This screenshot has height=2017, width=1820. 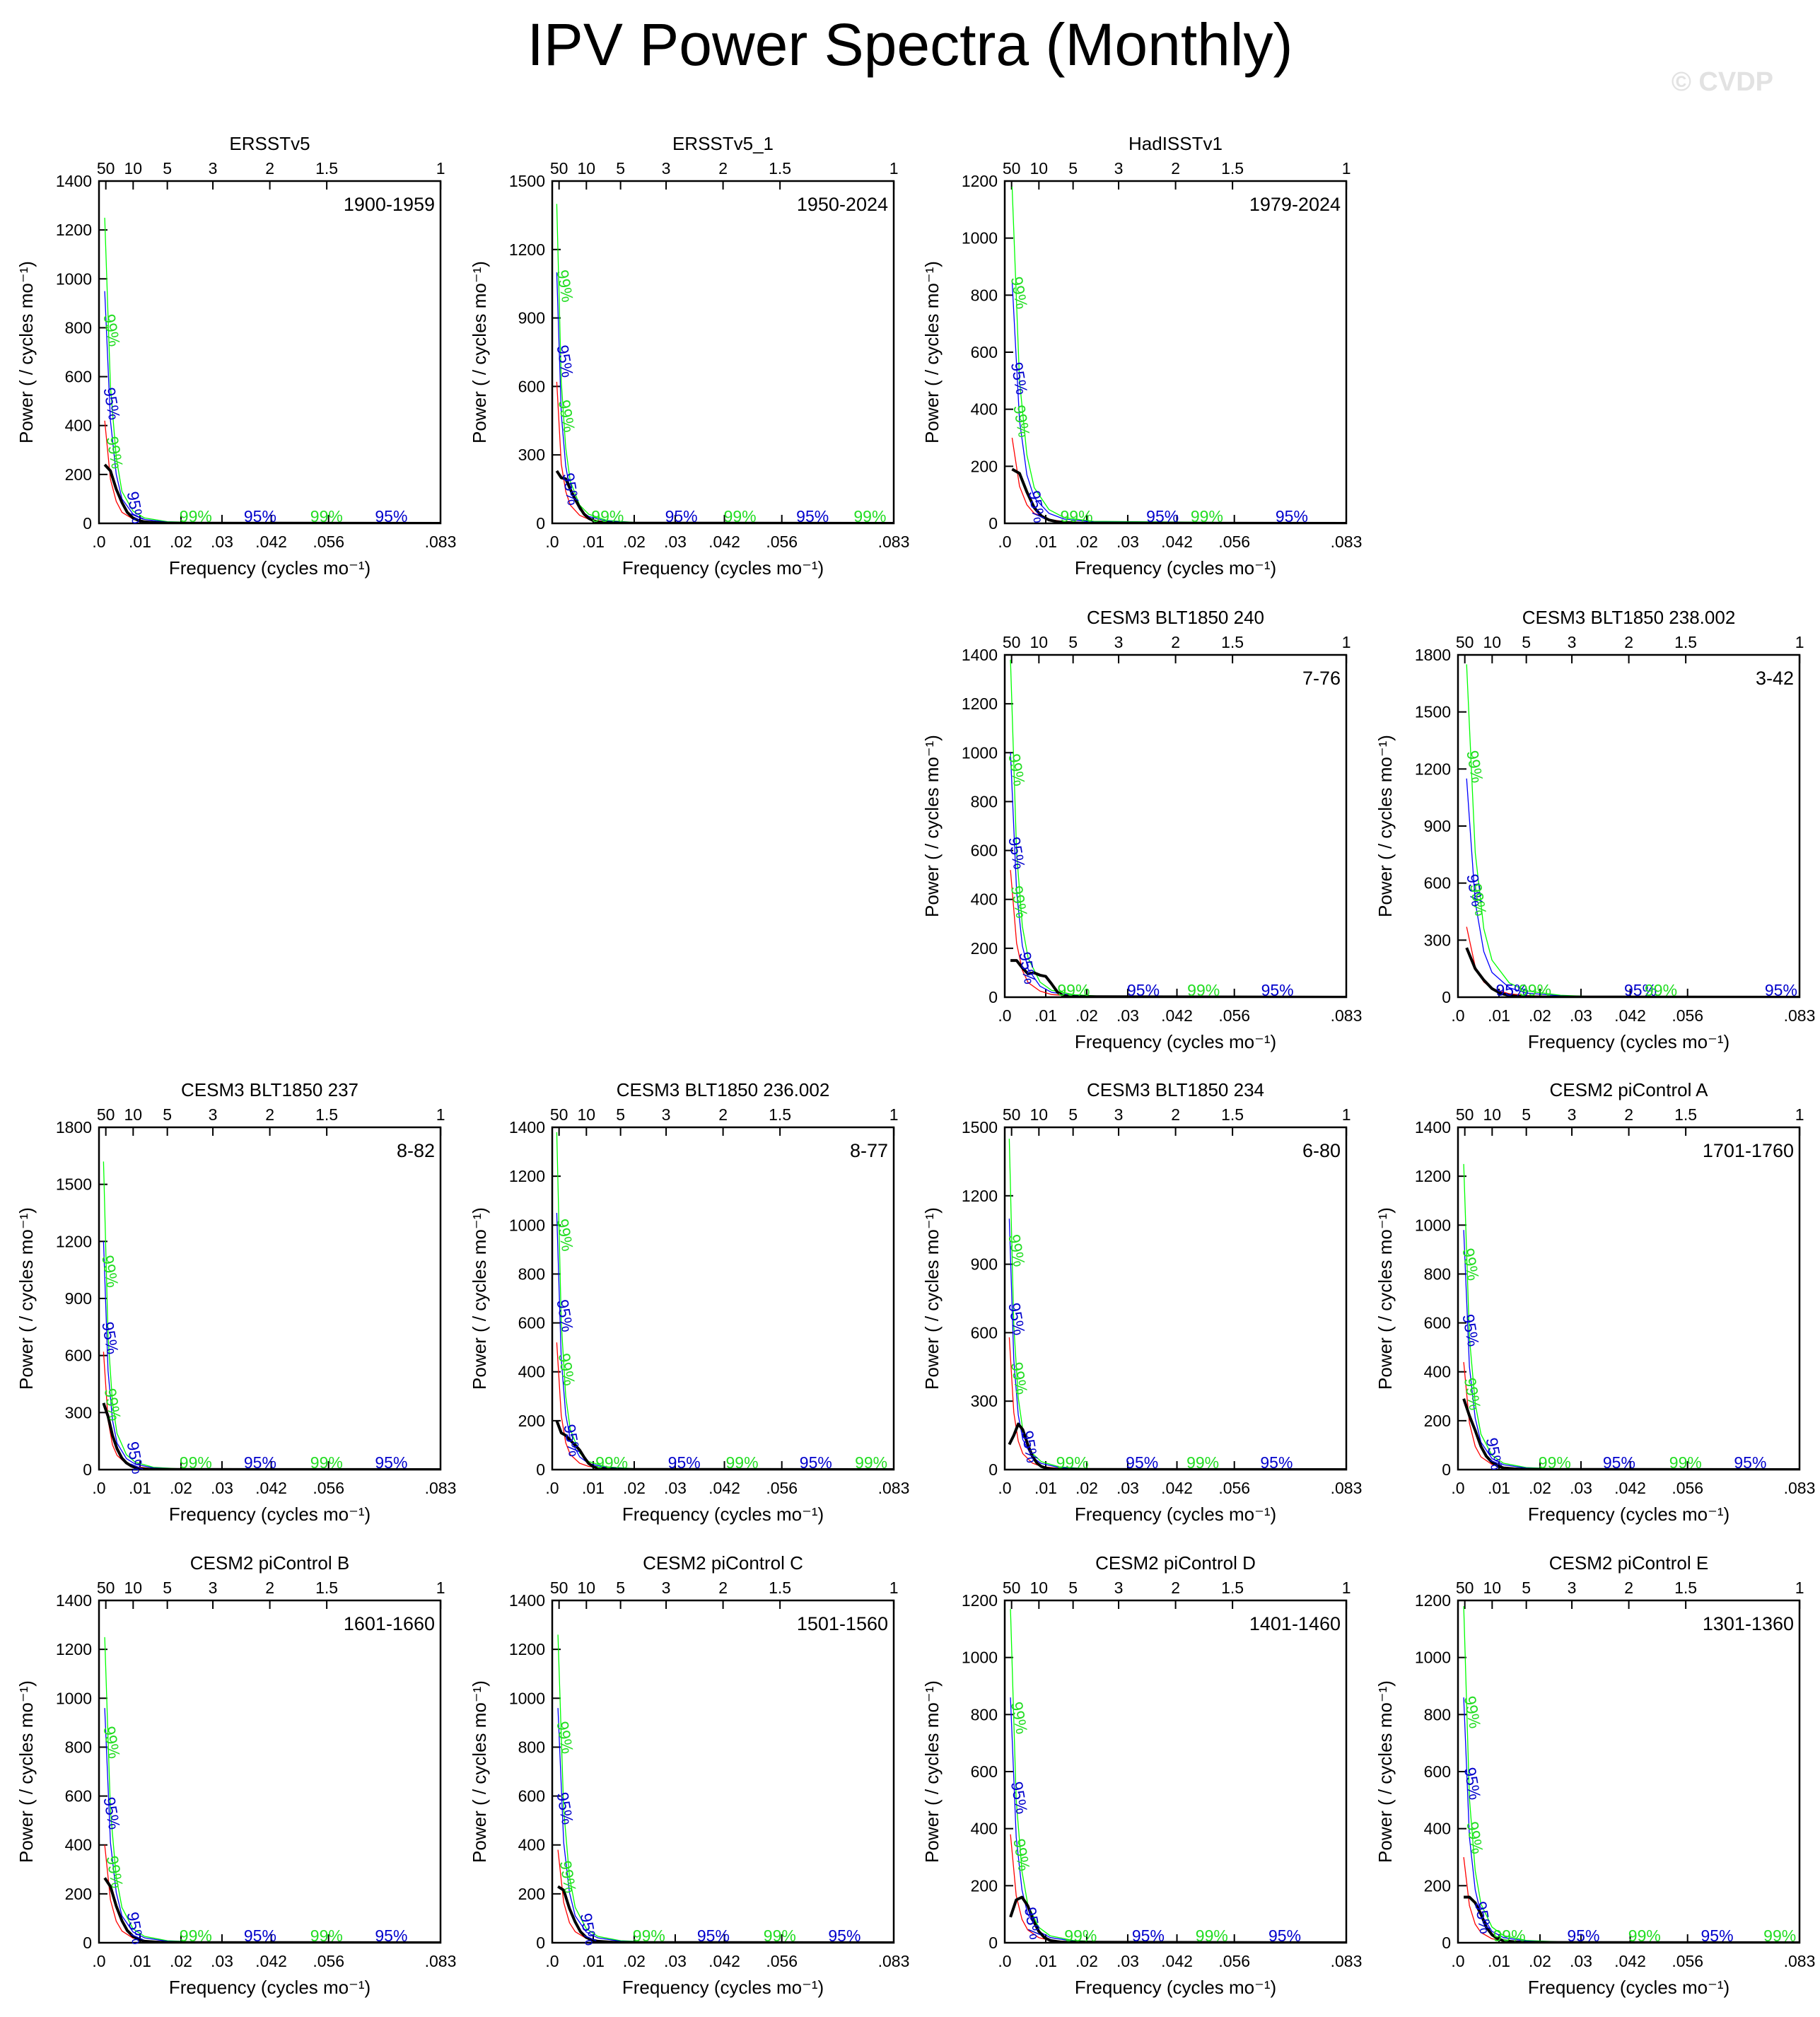 I want to click on y-tick-label: 1800, so click(x=1433, y=655).